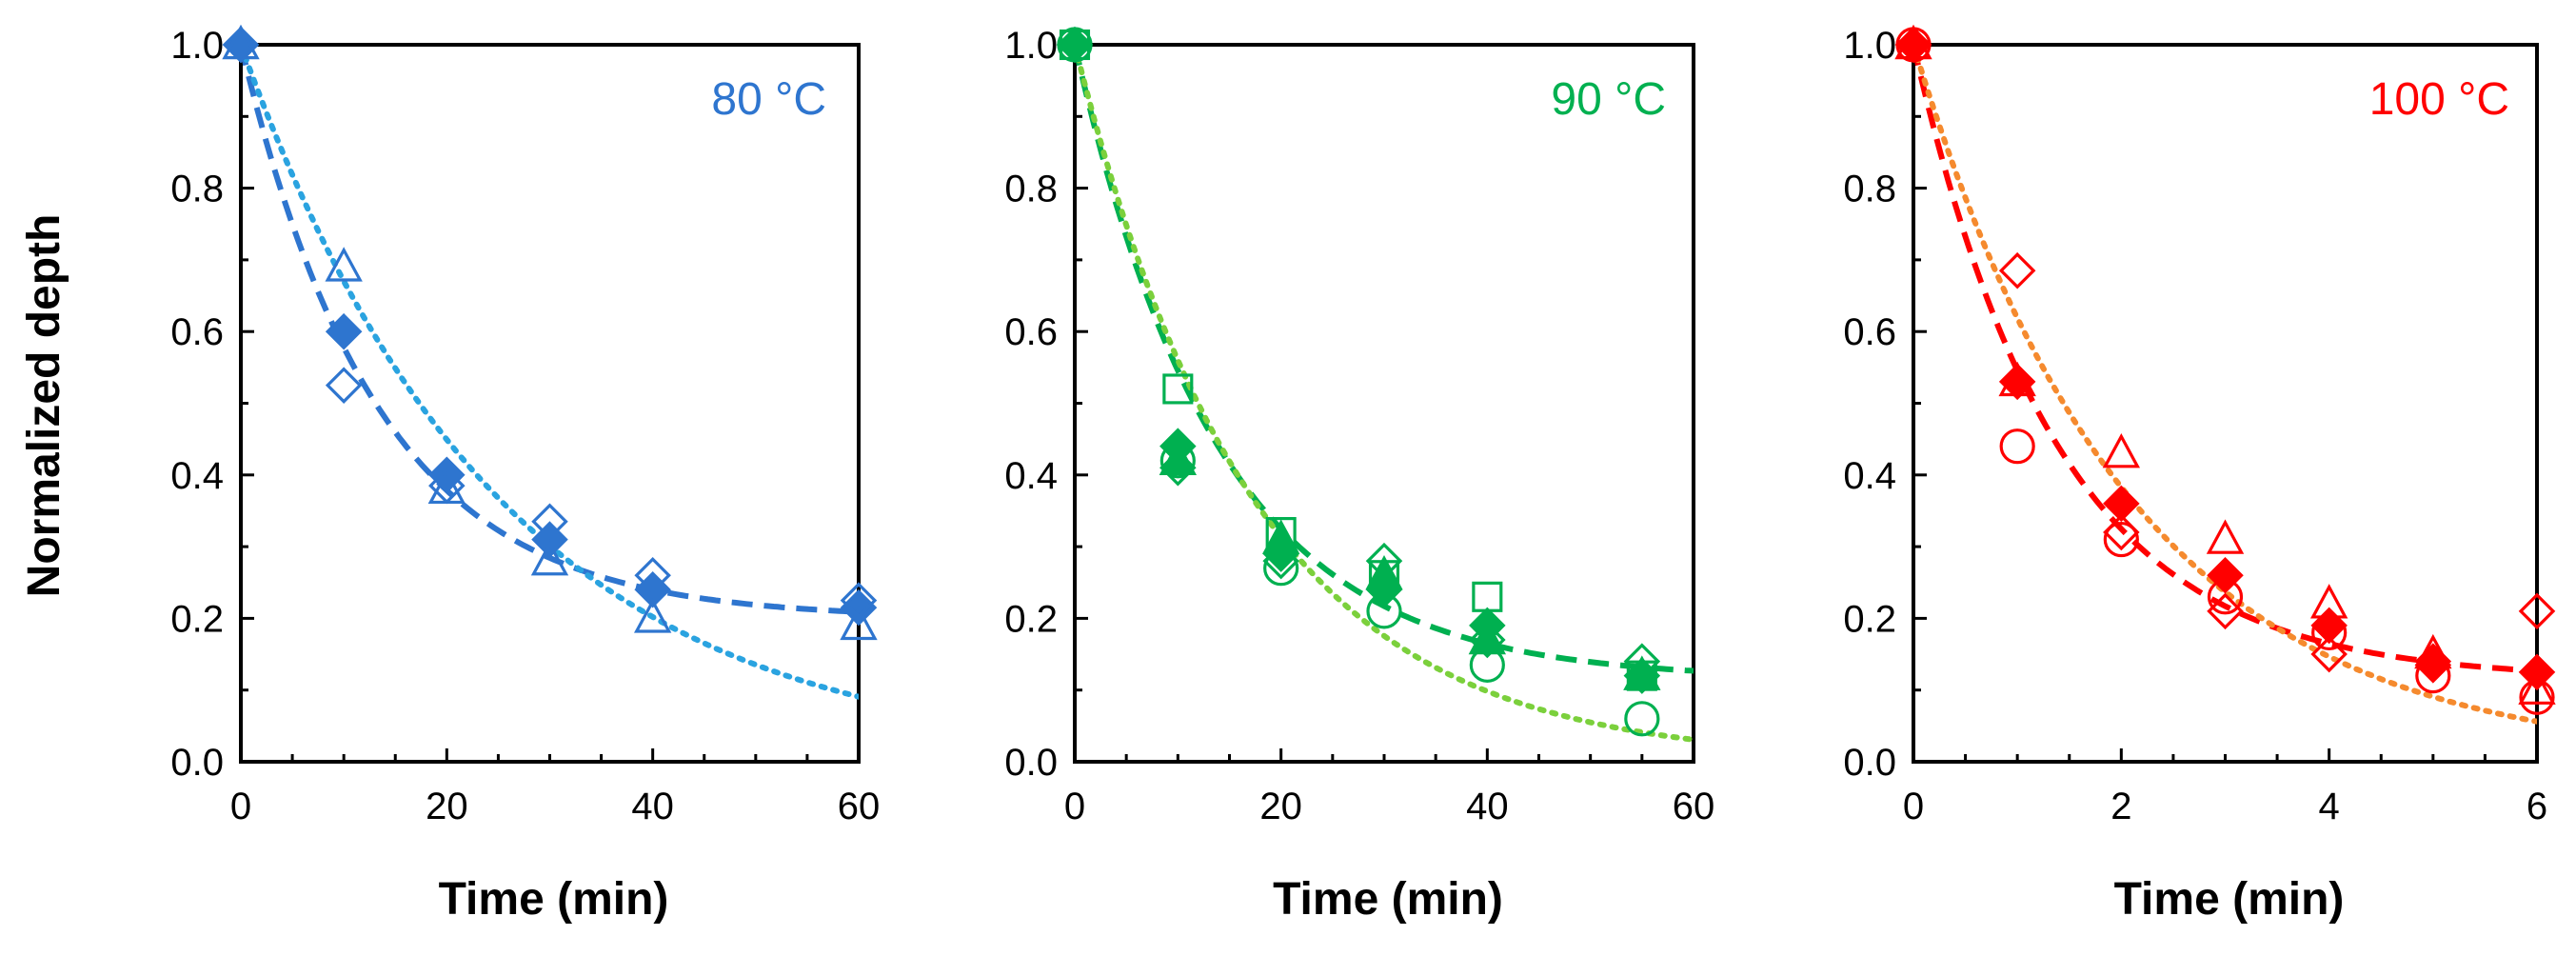 This screenshot has width=2576, height=956. What do you see at coordinates (1608, 99) in the screenshot?
I see `temperature-label: 90 °C` at bounding box center [1608, 99].